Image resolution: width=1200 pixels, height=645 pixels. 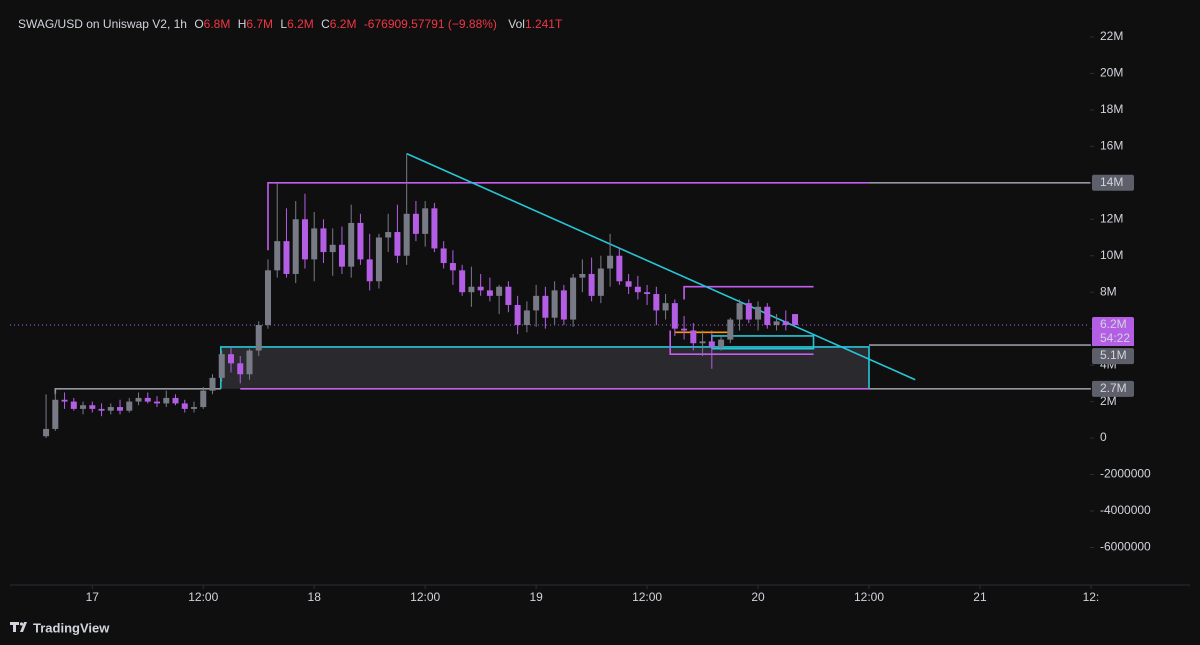 What do you see at coordinates (1125, 510) in the screenshot?
I see `y-tick-label: -4000000` at bounding box center [1125, 510].